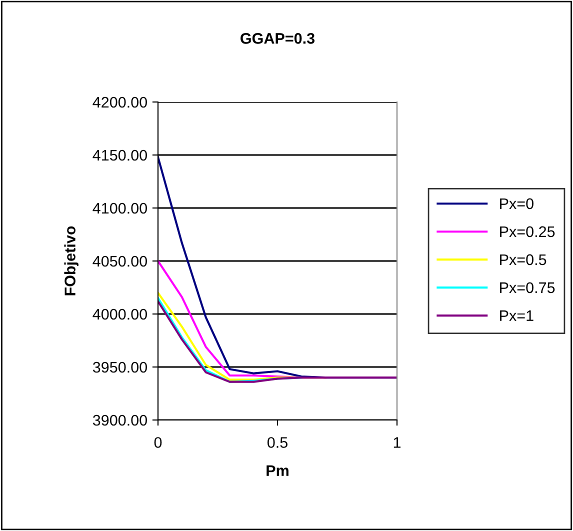 The height and width of the screenshot is (531, 573). I want to click on y-tick-label: 3950.00, so click(119, 367).